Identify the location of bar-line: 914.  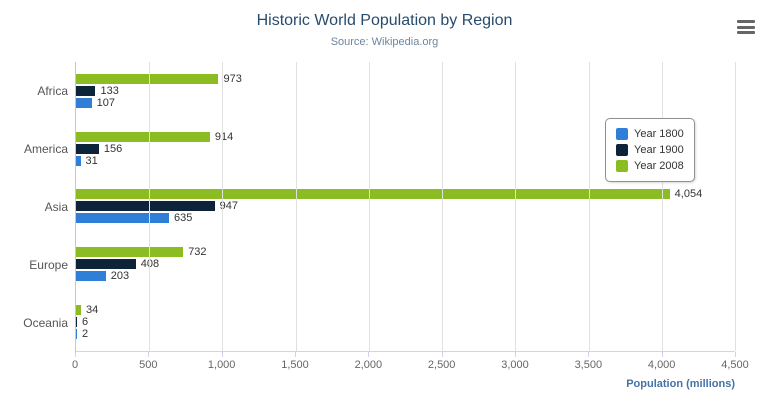
(405, 136).